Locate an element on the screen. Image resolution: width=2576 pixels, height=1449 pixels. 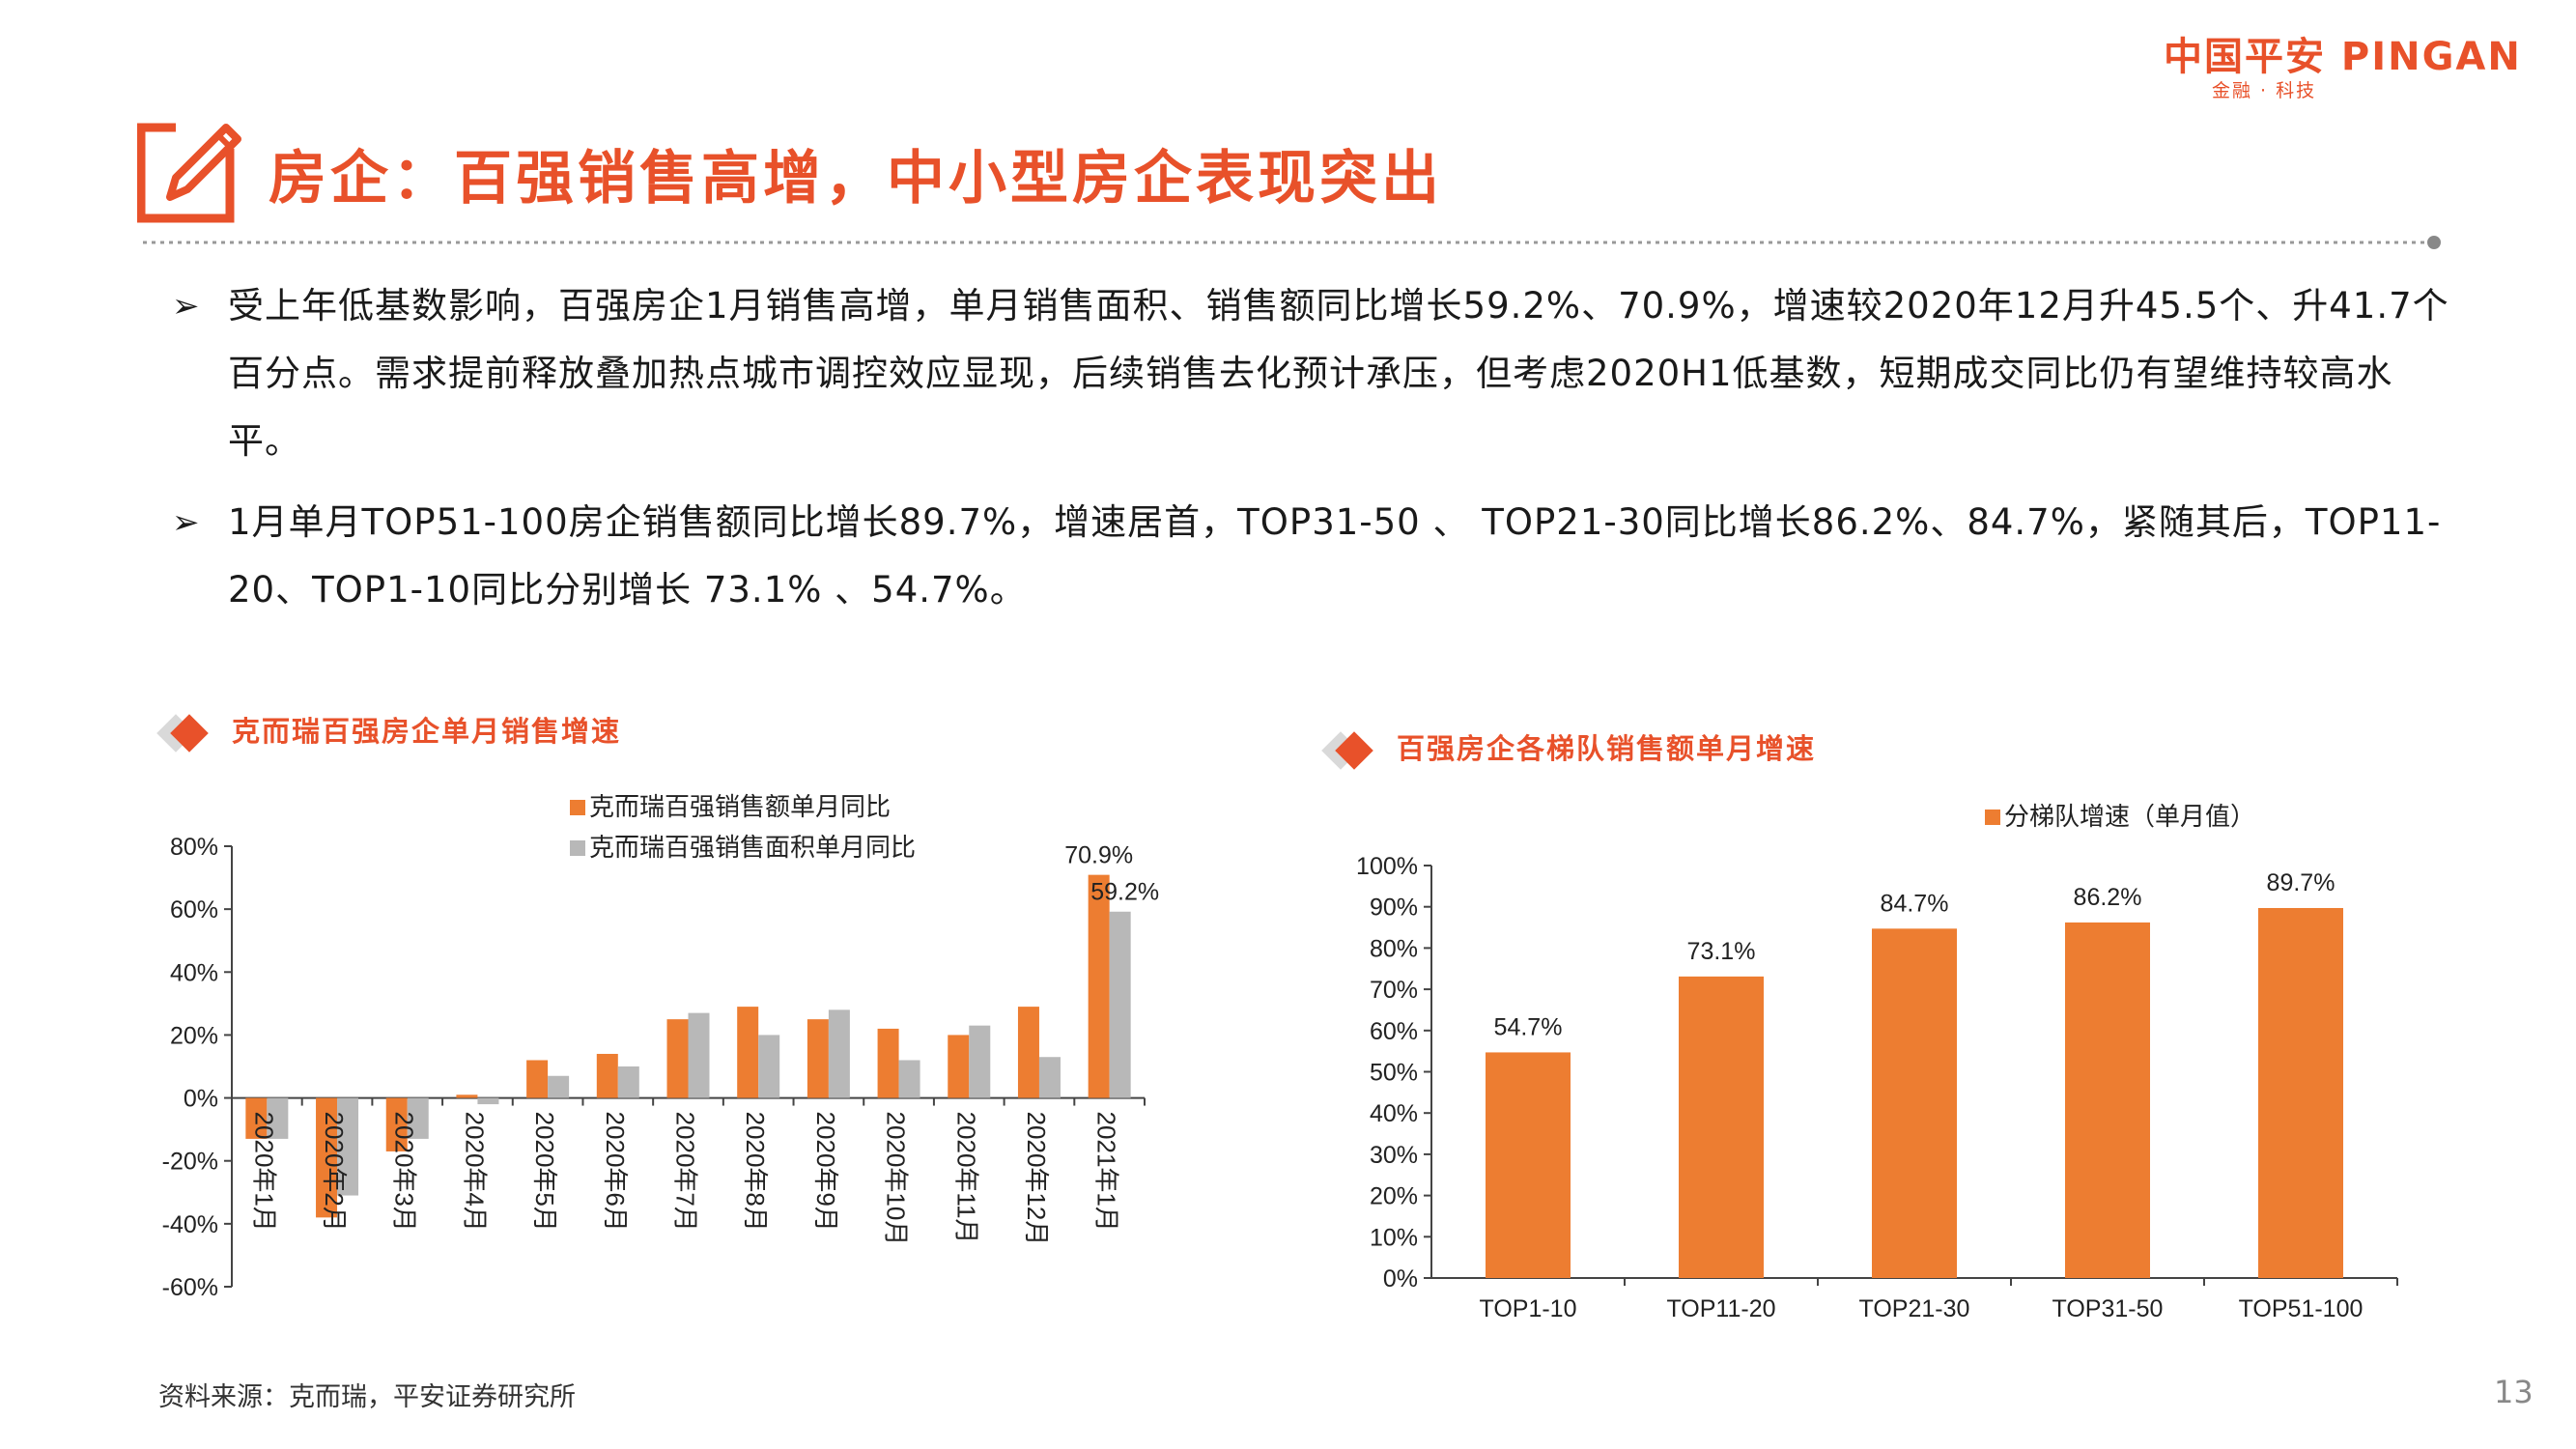
chart2-y-tick-label: 50% is located at coordinates (1394, 1073).